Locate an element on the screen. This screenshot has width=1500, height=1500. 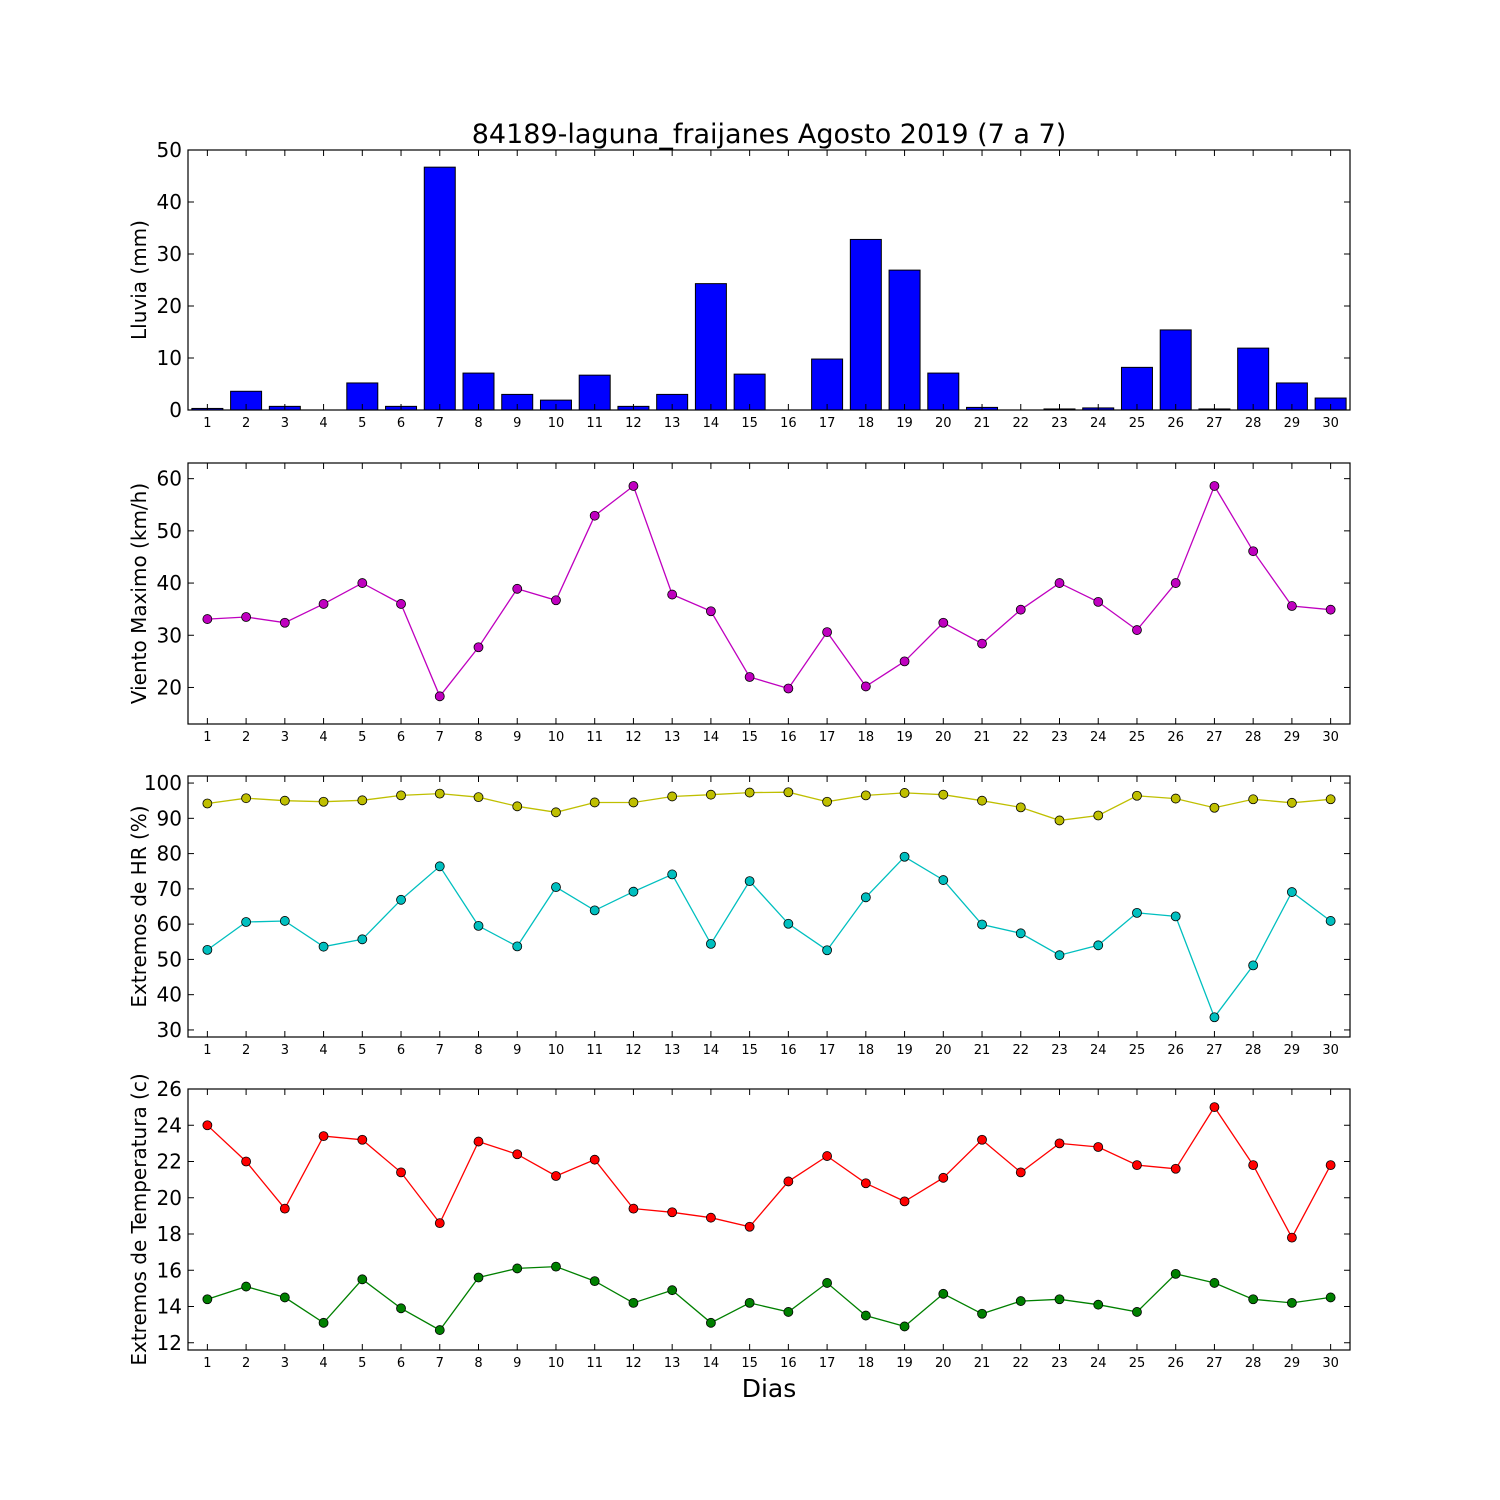
axes-frame-humidity is located at coordinates (769, 906).